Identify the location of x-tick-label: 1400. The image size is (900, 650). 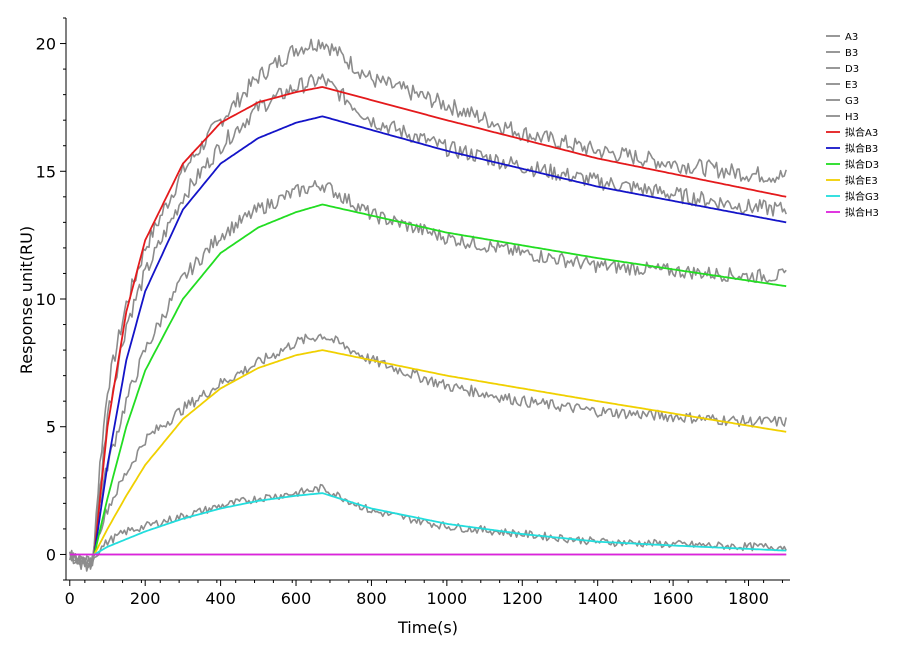
(597, 598).